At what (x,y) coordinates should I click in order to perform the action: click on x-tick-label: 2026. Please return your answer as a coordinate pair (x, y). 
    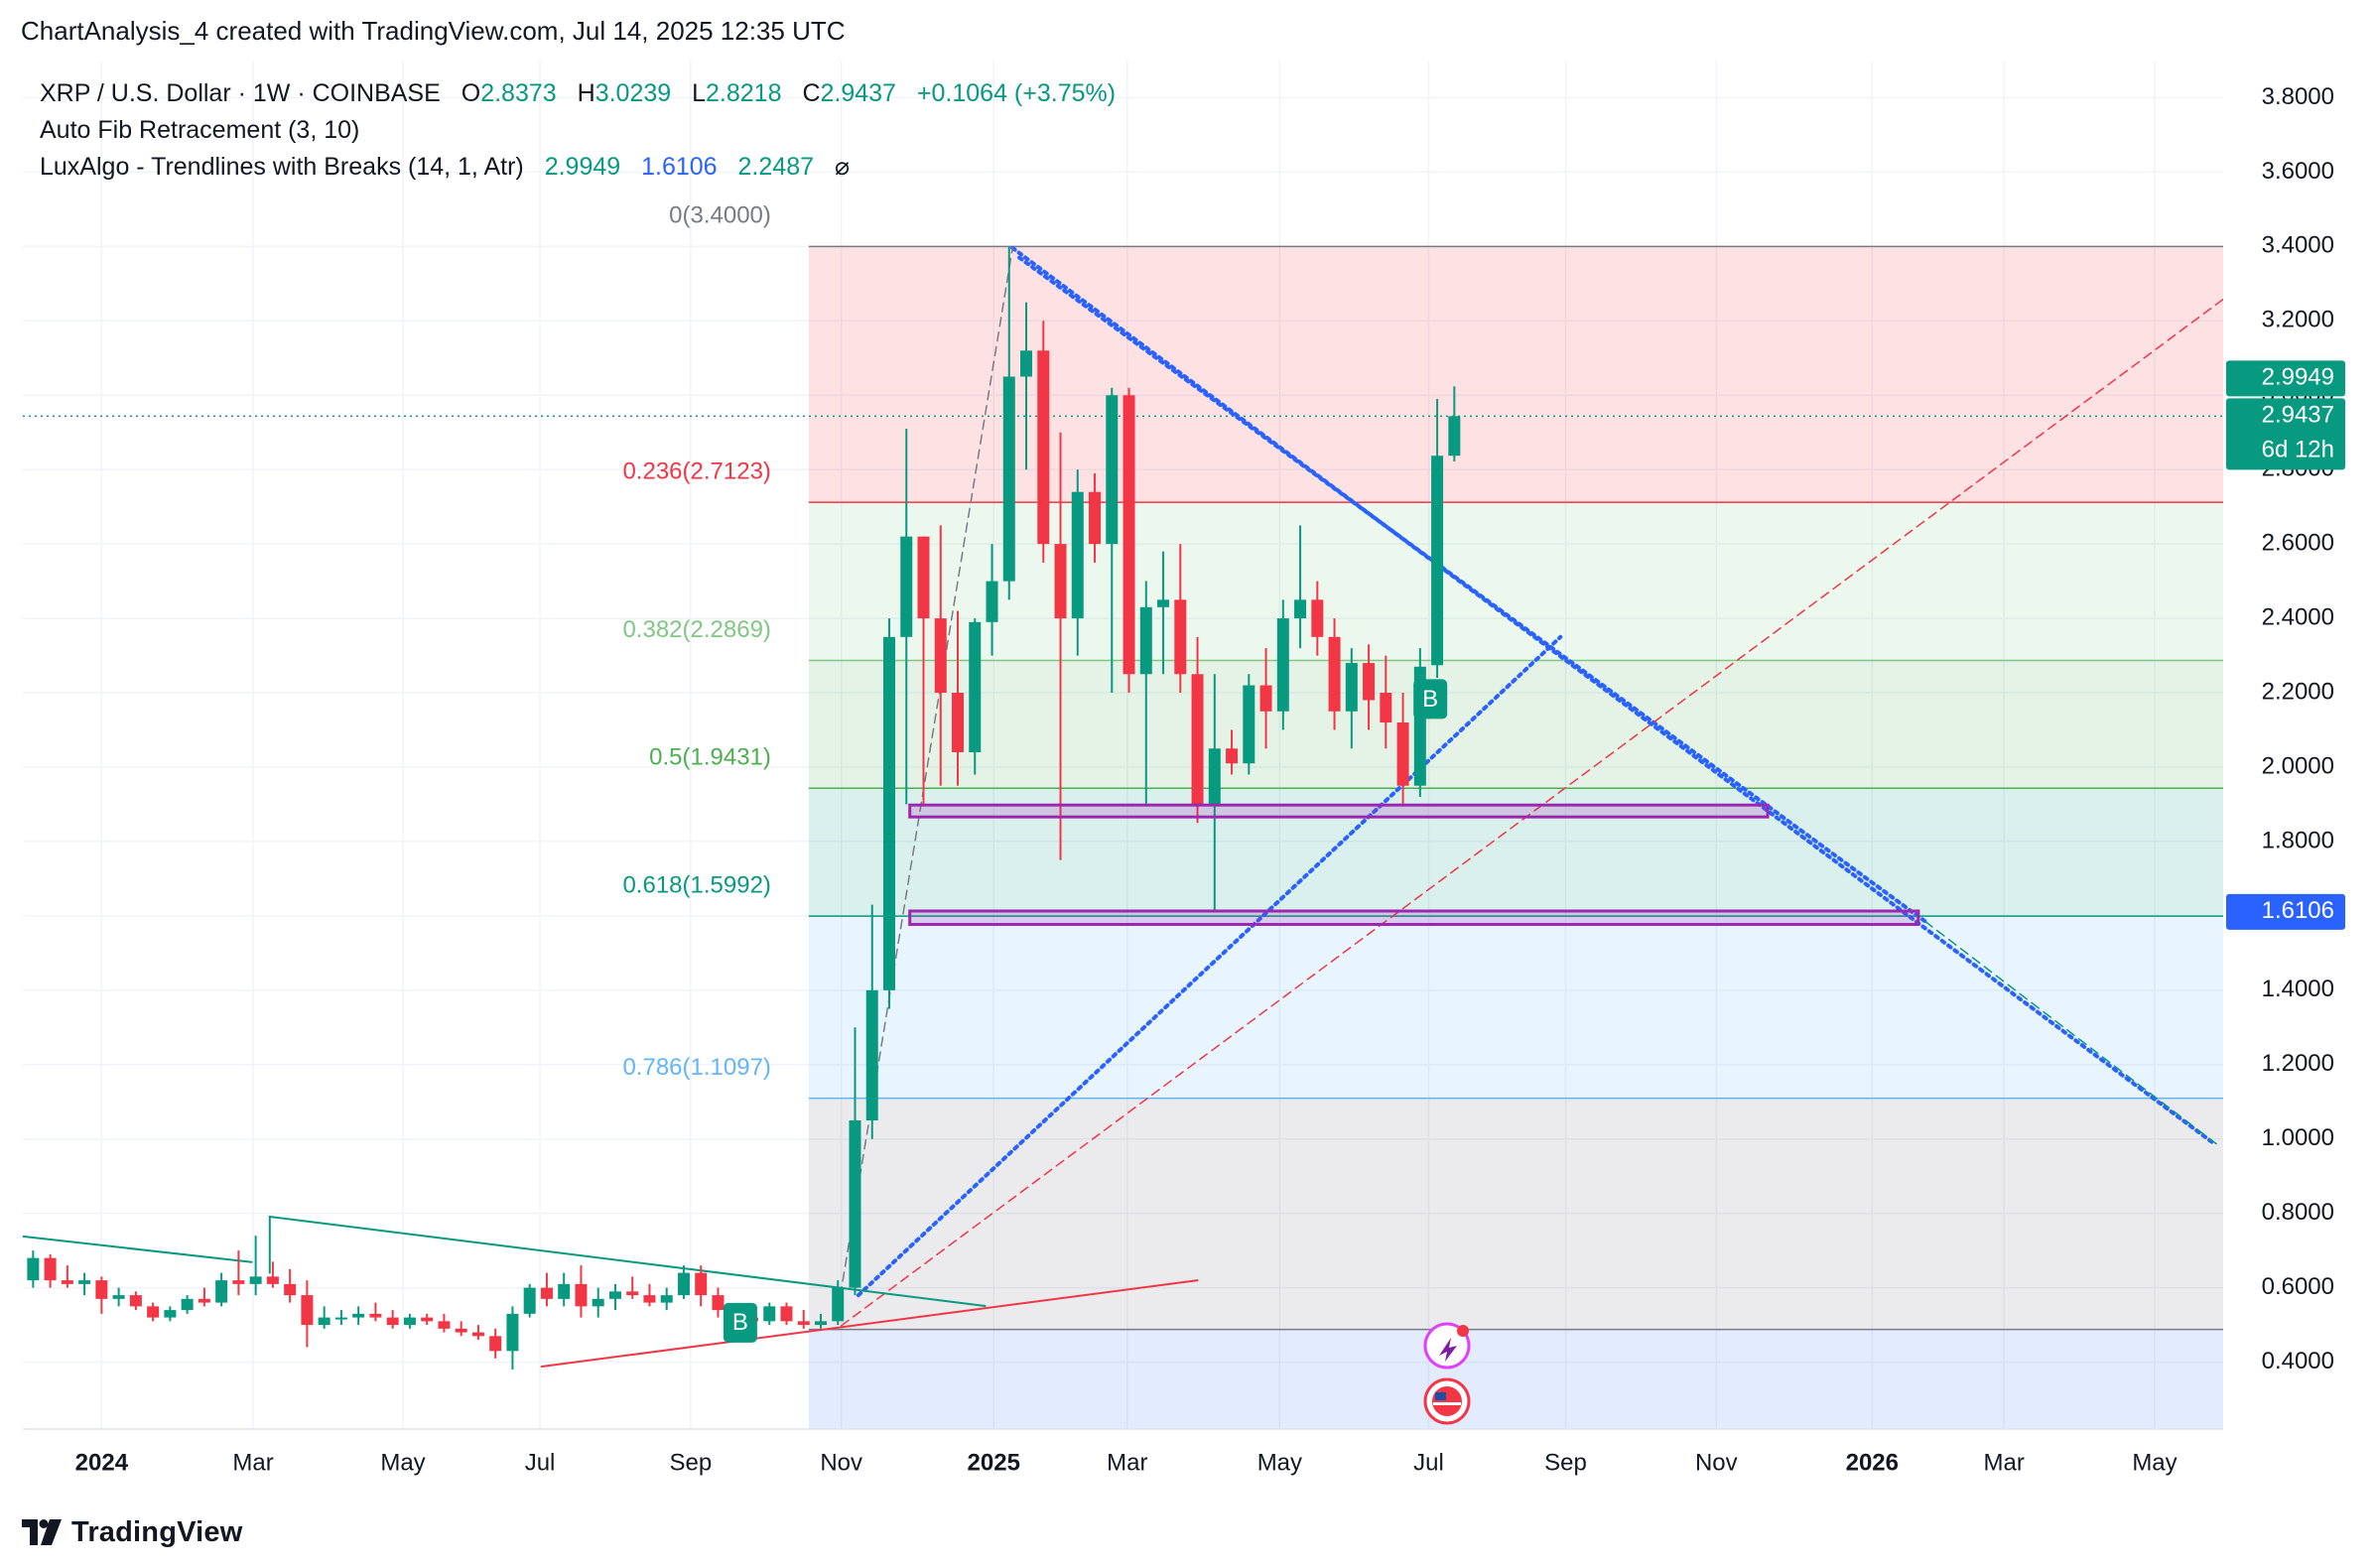
    Looking at the image, I should click on (1872, 1462).